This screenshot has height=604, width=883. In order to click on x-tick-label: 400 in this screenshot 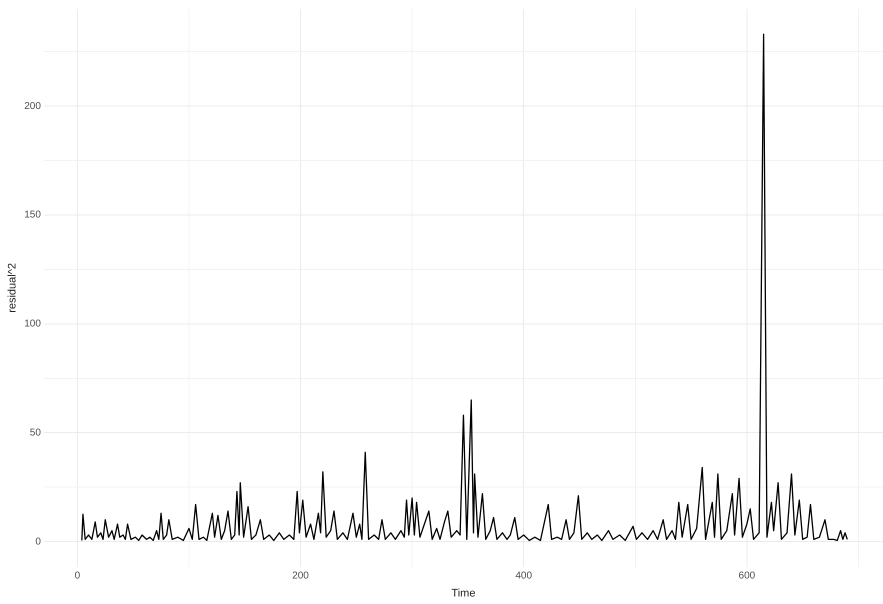, I will do `click(523, 576)`.